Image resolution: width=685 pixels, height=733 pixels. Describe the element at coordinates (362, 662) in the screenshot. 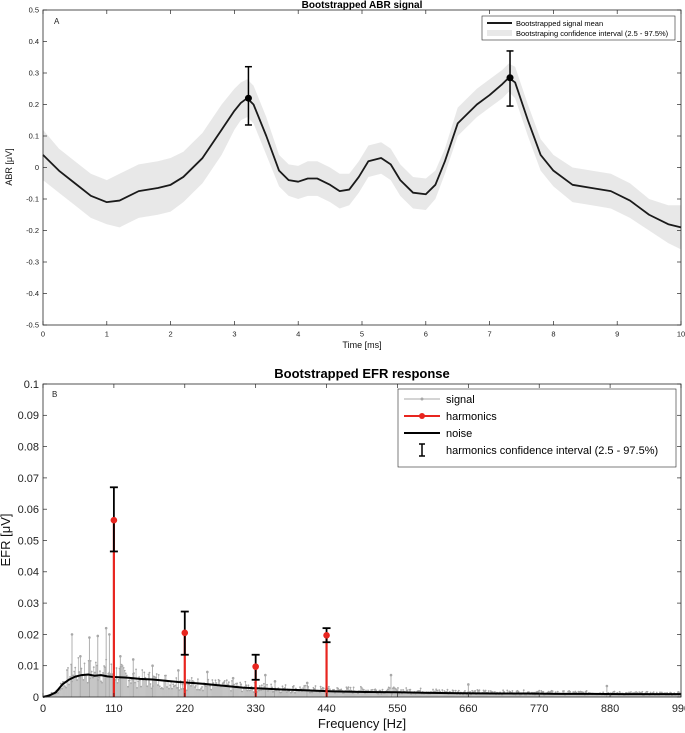

I see `panel-b-signal-stems` at that location.